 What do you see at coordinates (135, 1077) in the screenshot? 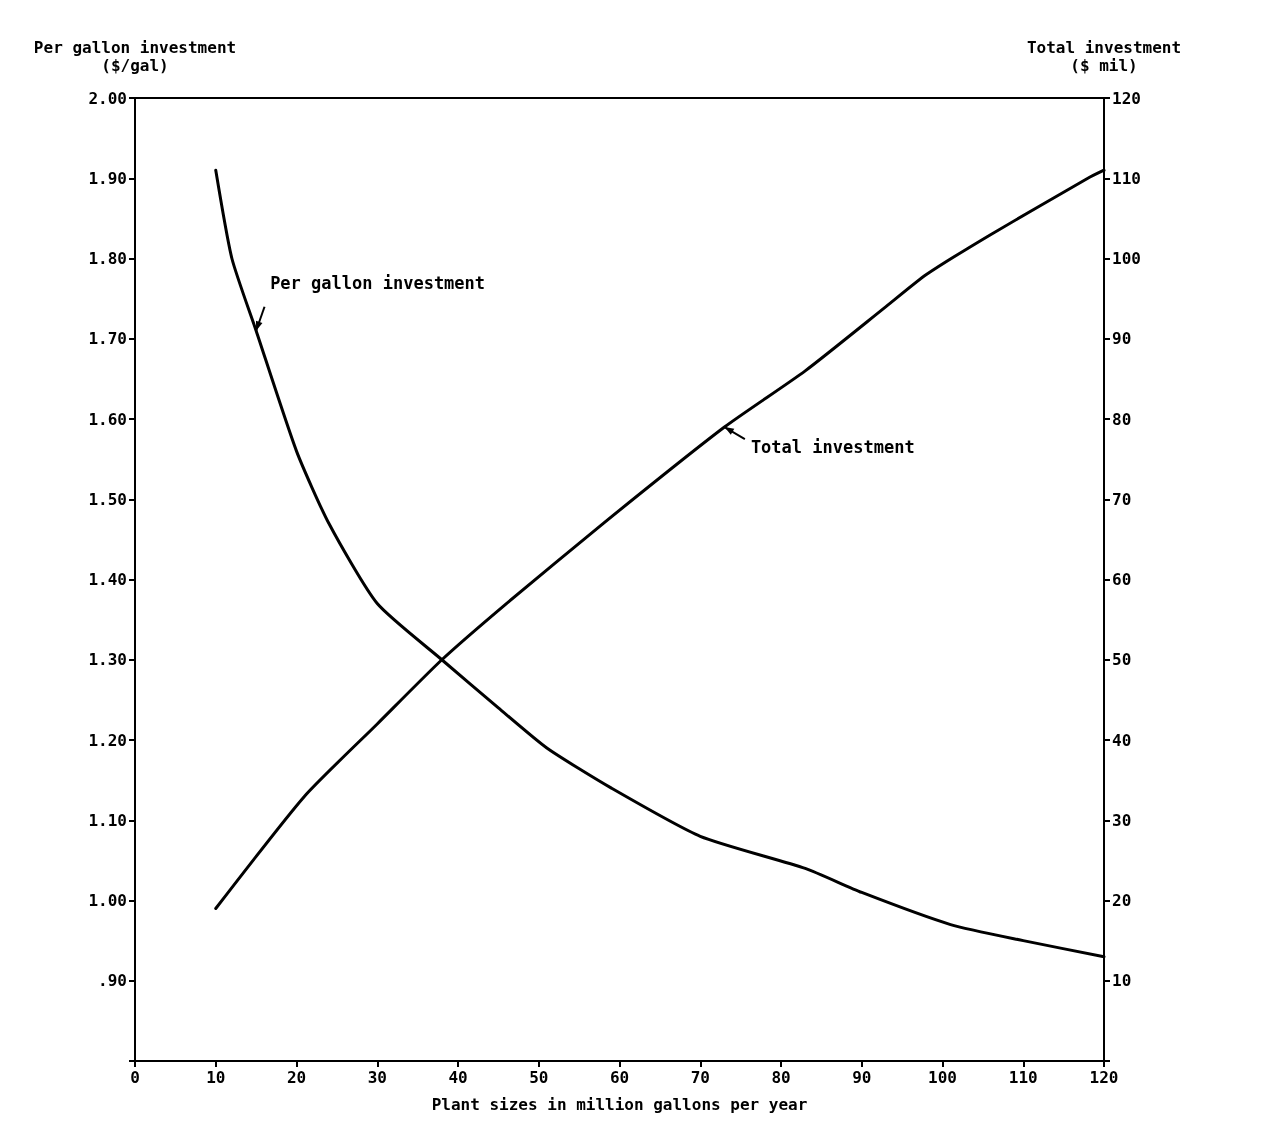
I see `x-tick-label: 0` at bounding box center [135, 1077].